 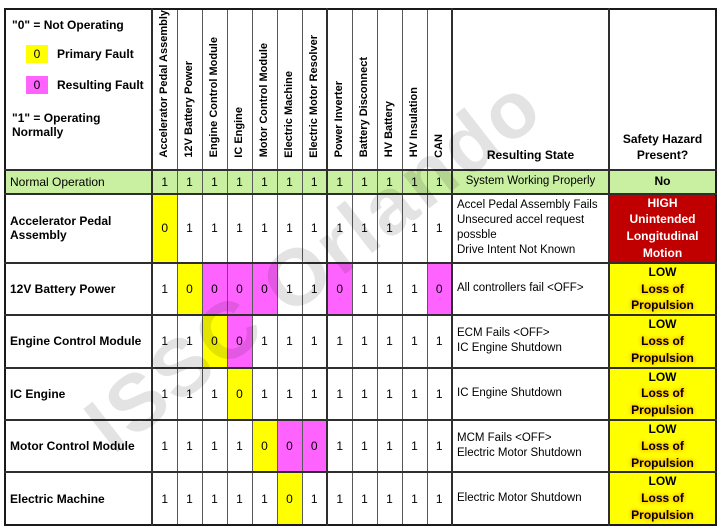 What do you see at coordinates (662, 219) in the screenshot?
I see `hazard-line: Unintended` at bounding box center [662, 219].